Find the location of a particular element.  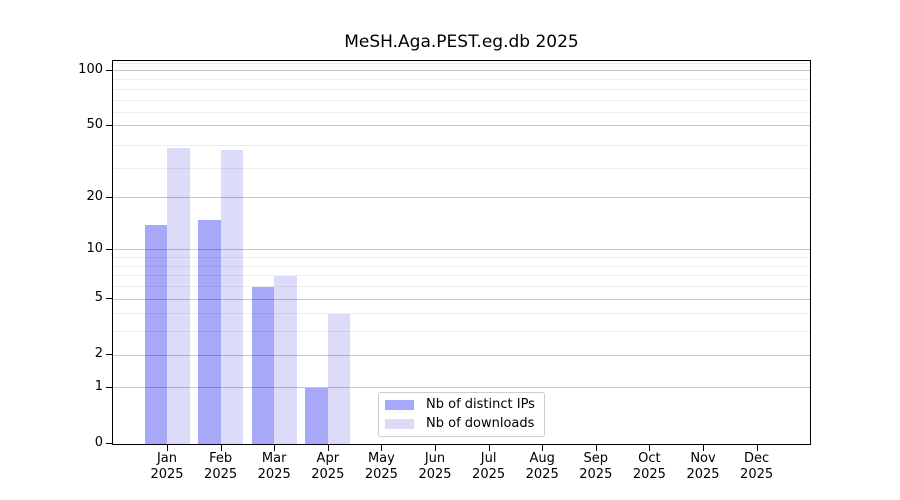

x-tick-month: Feb is located at coordinates (221, 458).